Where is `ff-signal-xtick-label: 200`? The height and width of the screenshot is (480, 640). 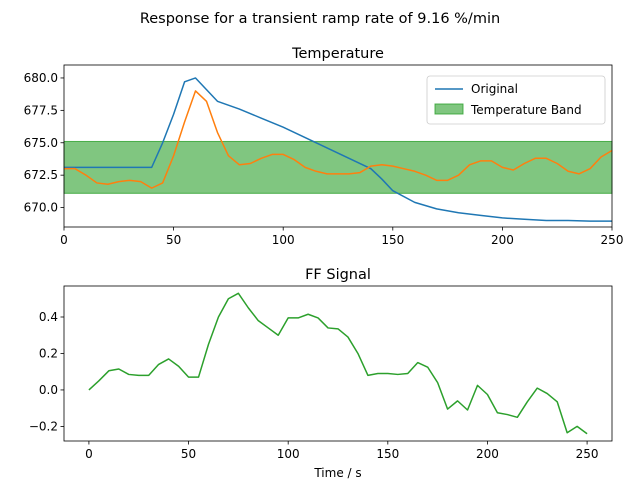 ff-signal-xtick-label: 200 is located at coordinates (487, 454).